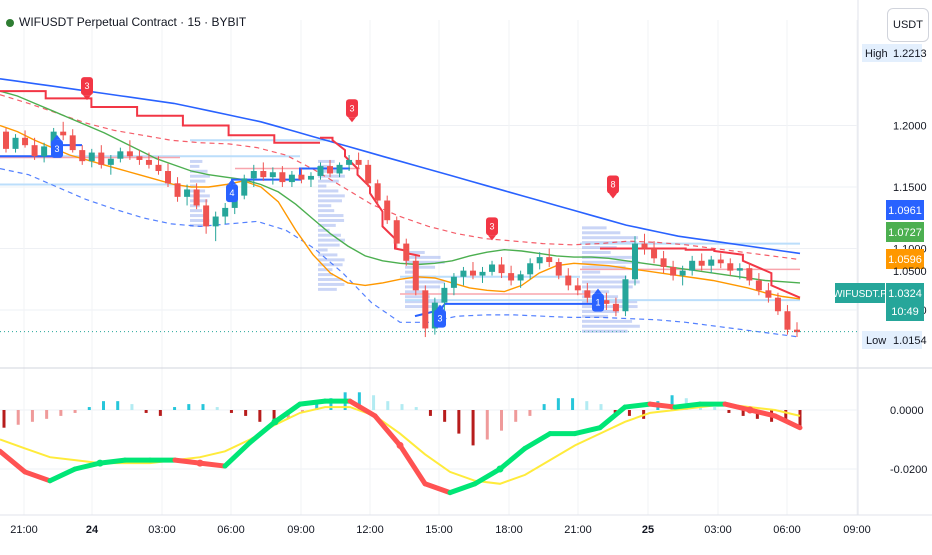 The image size is (932, 555). Describe the element at coordinates (370, 530) in the screenshot. I see `time-tick-label: 12:00` at that location.